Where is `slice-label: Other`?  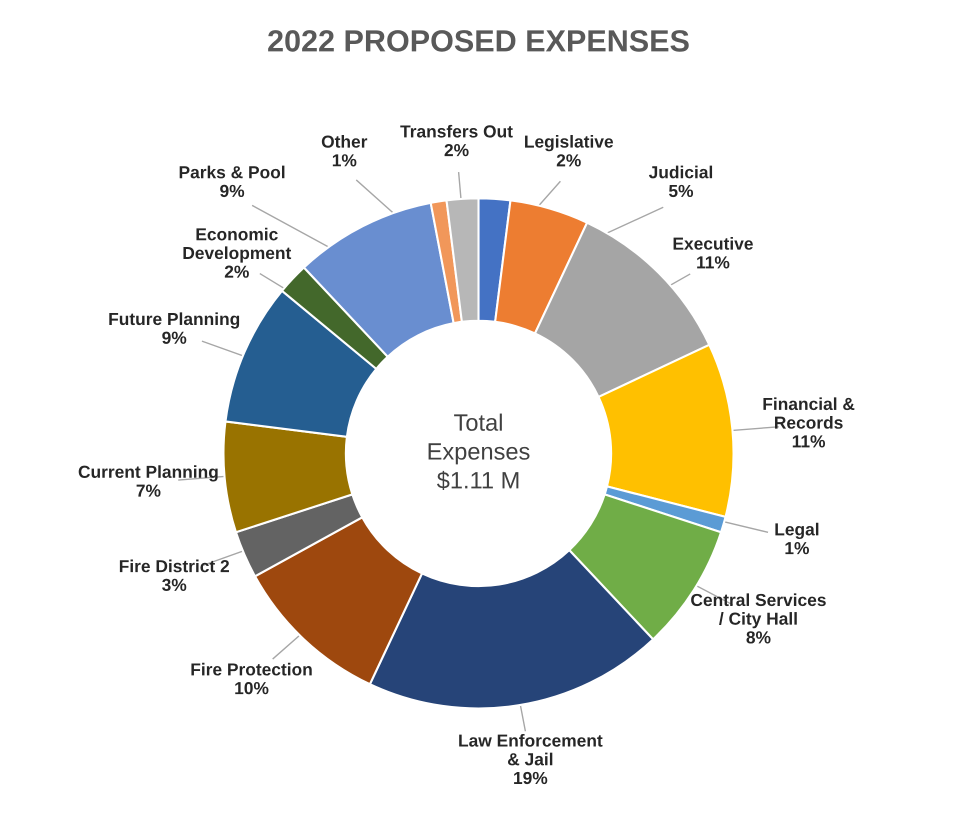 slice-label: Other is located at coordinates (345, 141).